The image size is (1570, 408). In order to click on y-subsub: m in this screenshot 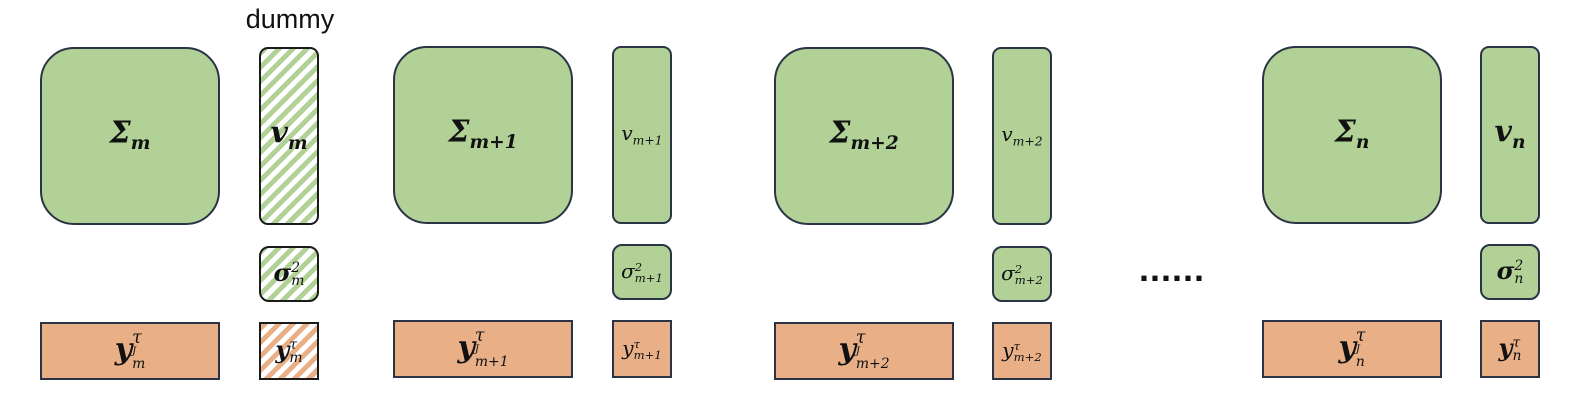, I will do `click(139, 363)`.